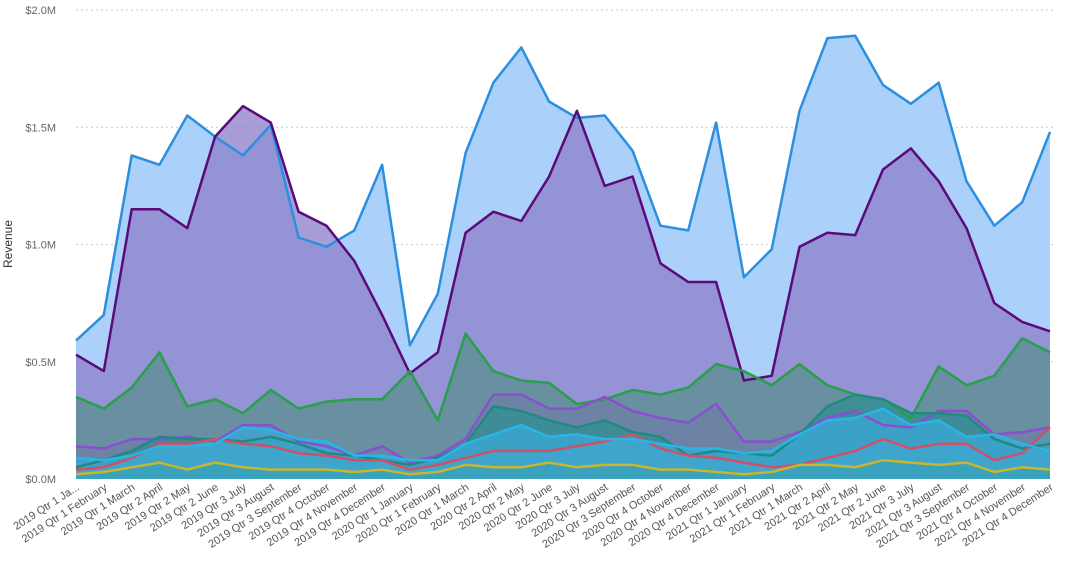 The height and width of the screenshot is (576, 1092). I want to click on y-tick-label: $1.5M, so click(40, 128).